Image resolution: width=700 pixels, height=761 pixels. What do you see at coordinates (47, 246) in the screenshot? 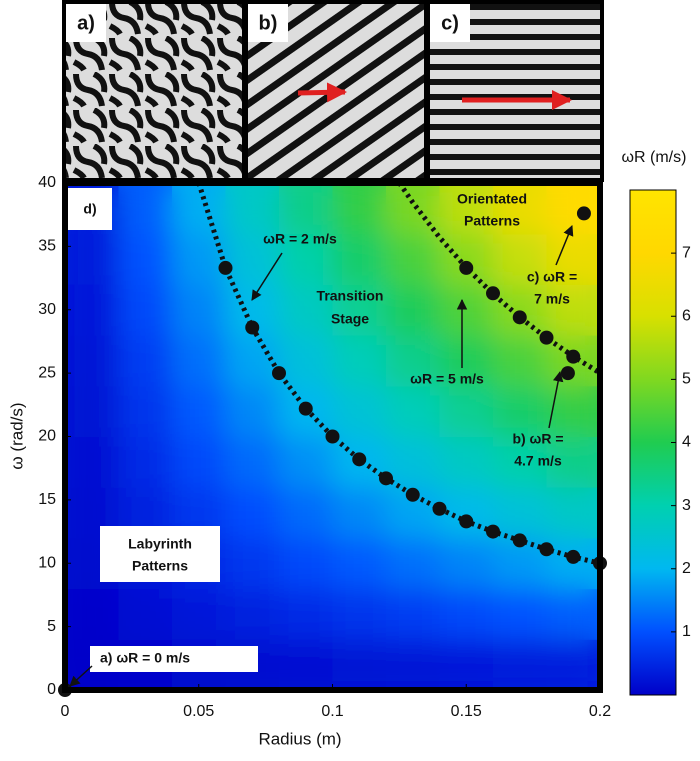
I see `y-tick-label: 35` at bounding box center [47, 246].